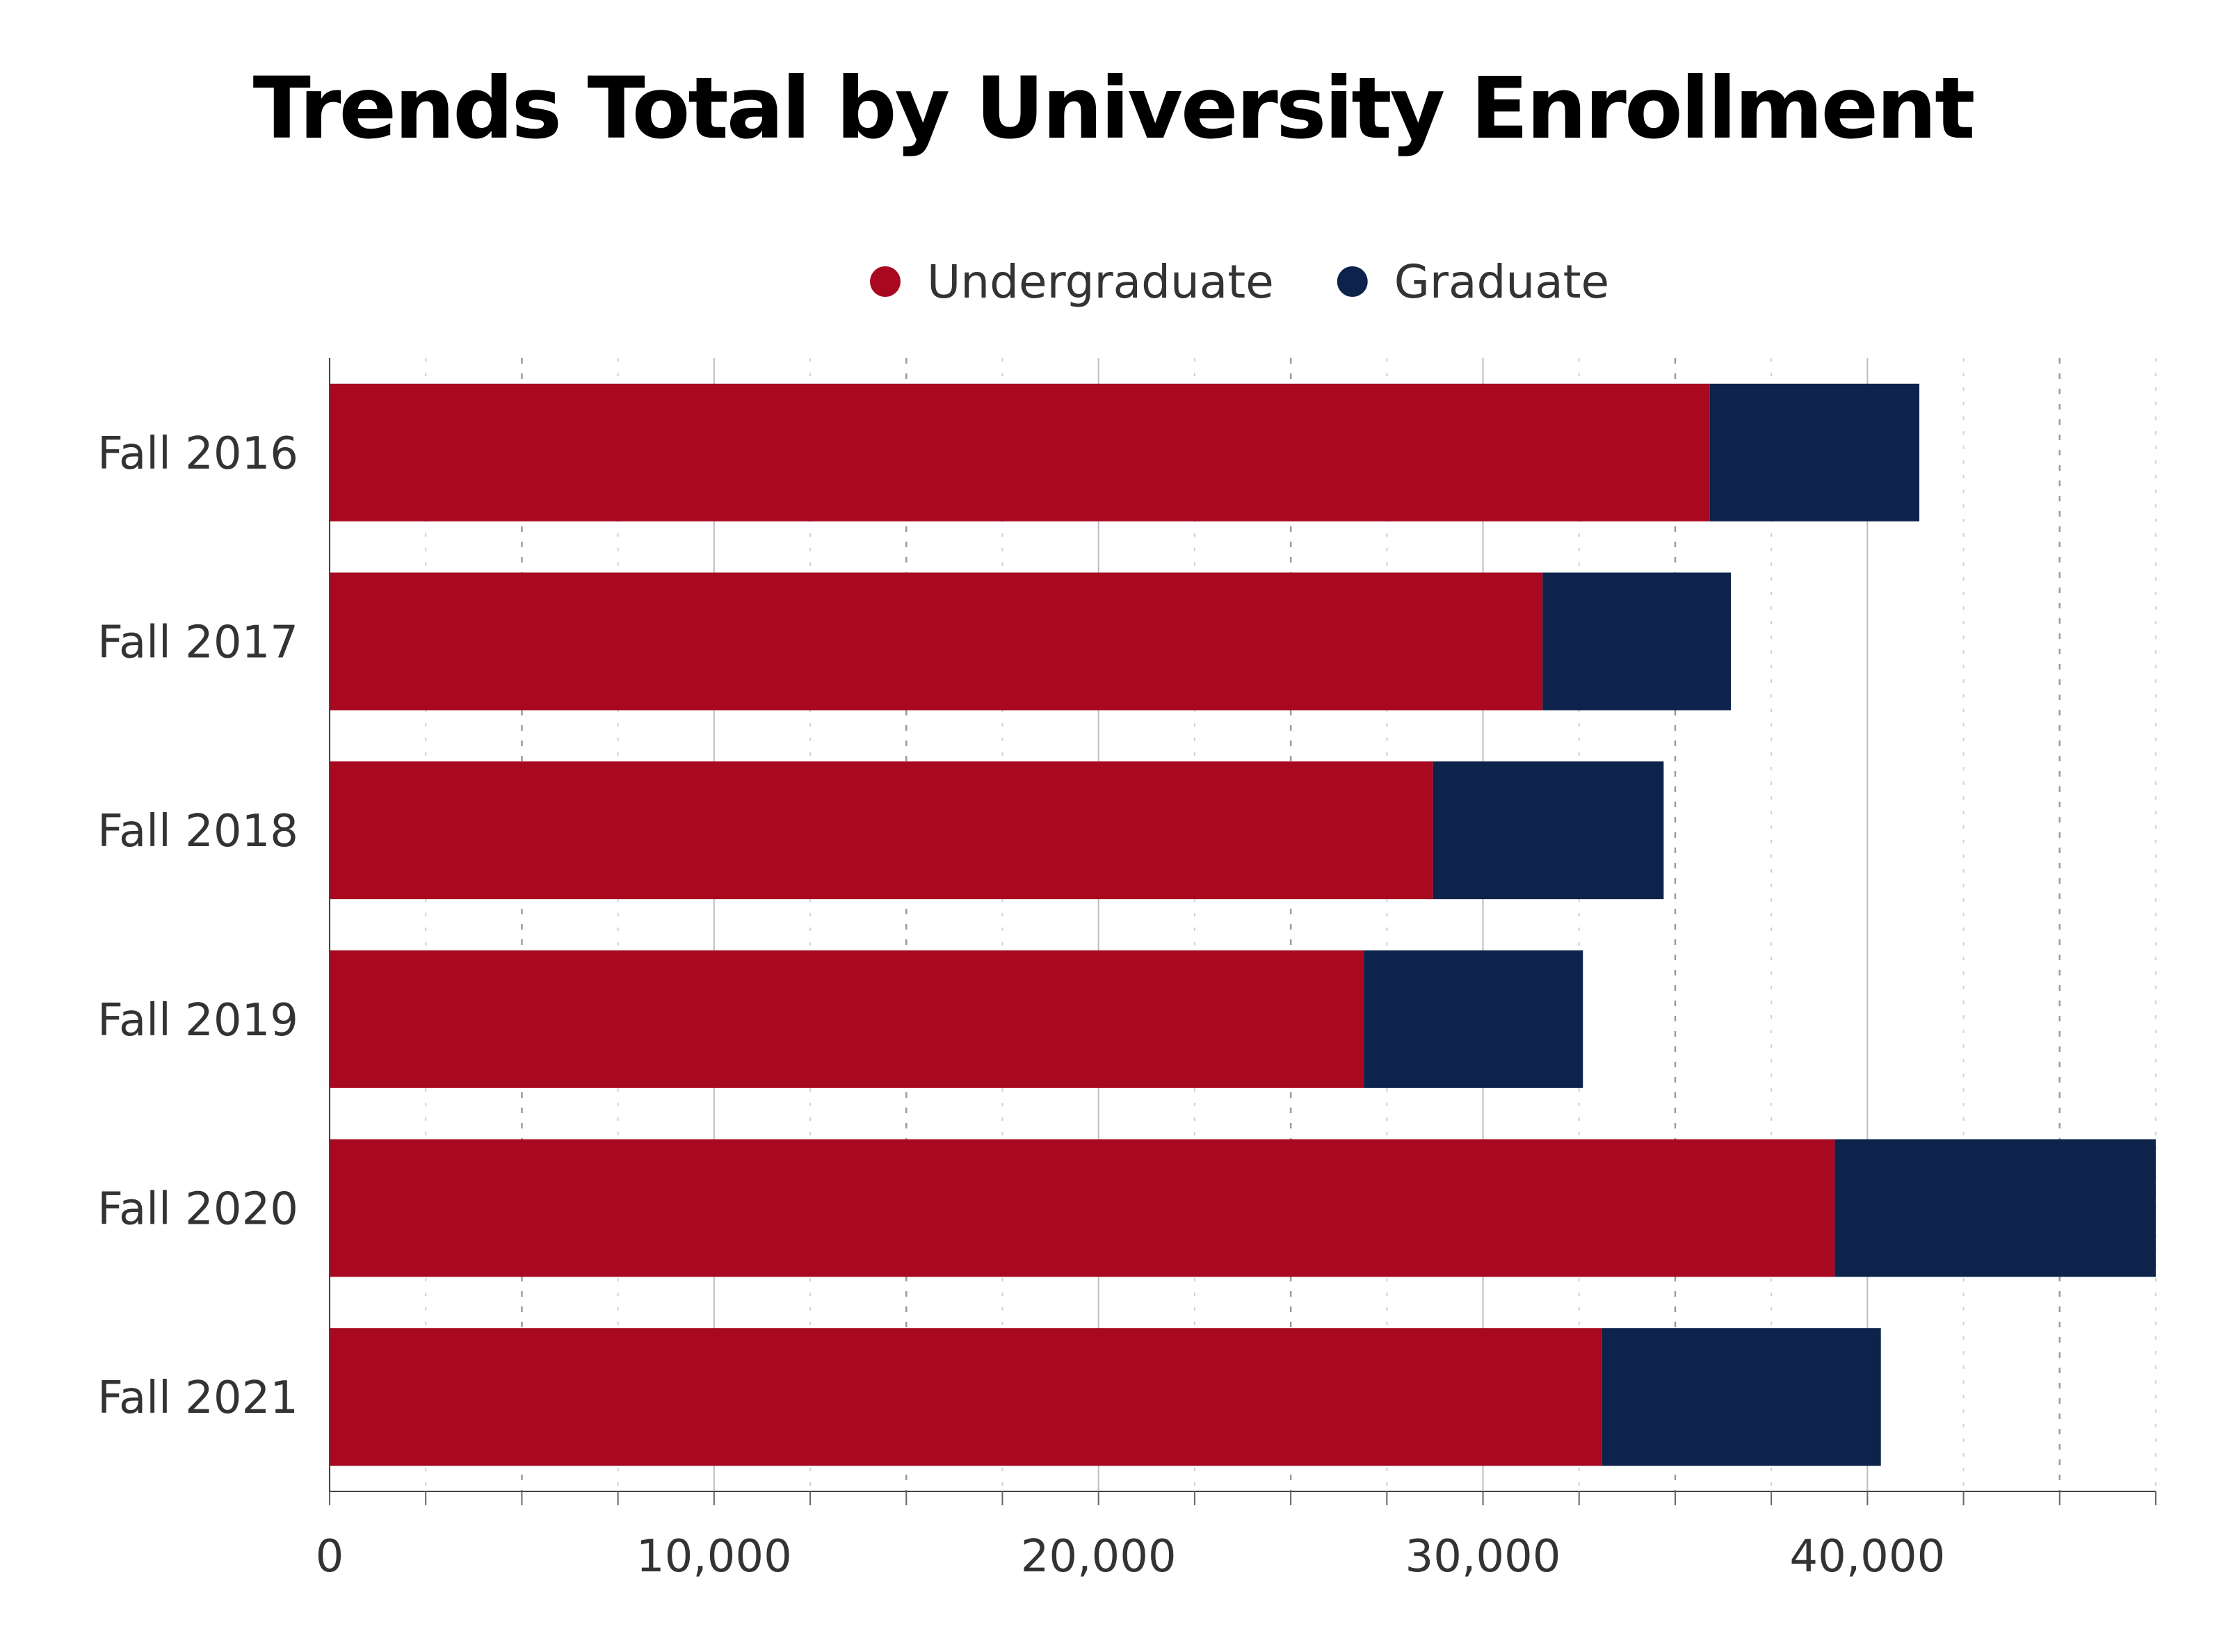 This screenshot has width=2226, height=1652. I want to click on y-tick-label: Fall 2017, so click(197, 643).